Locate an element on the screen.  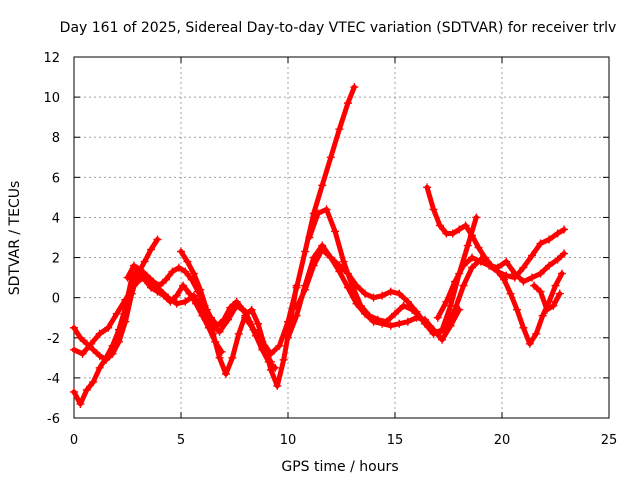
y-tick-label: 4 is located at coordinates (56, 218).